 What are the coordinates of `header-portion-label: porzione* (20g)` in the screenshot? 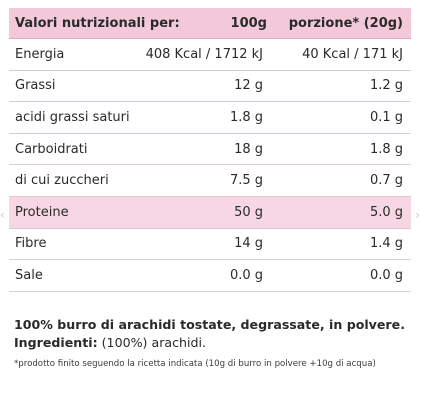 It's located at (345, 23).